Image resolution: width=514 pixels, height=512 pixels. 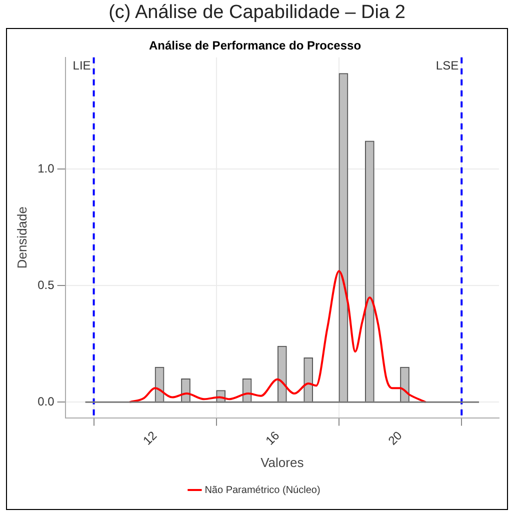 I want to click on ref-line-label: LIE, so click(x=81, y=65).